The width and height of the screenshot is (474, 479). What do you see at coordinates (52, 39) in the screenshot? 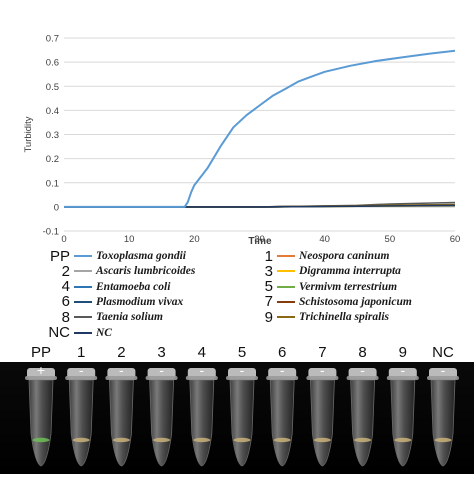
I see `y-tick-label: 0.7` at bounding box center [52, 39].